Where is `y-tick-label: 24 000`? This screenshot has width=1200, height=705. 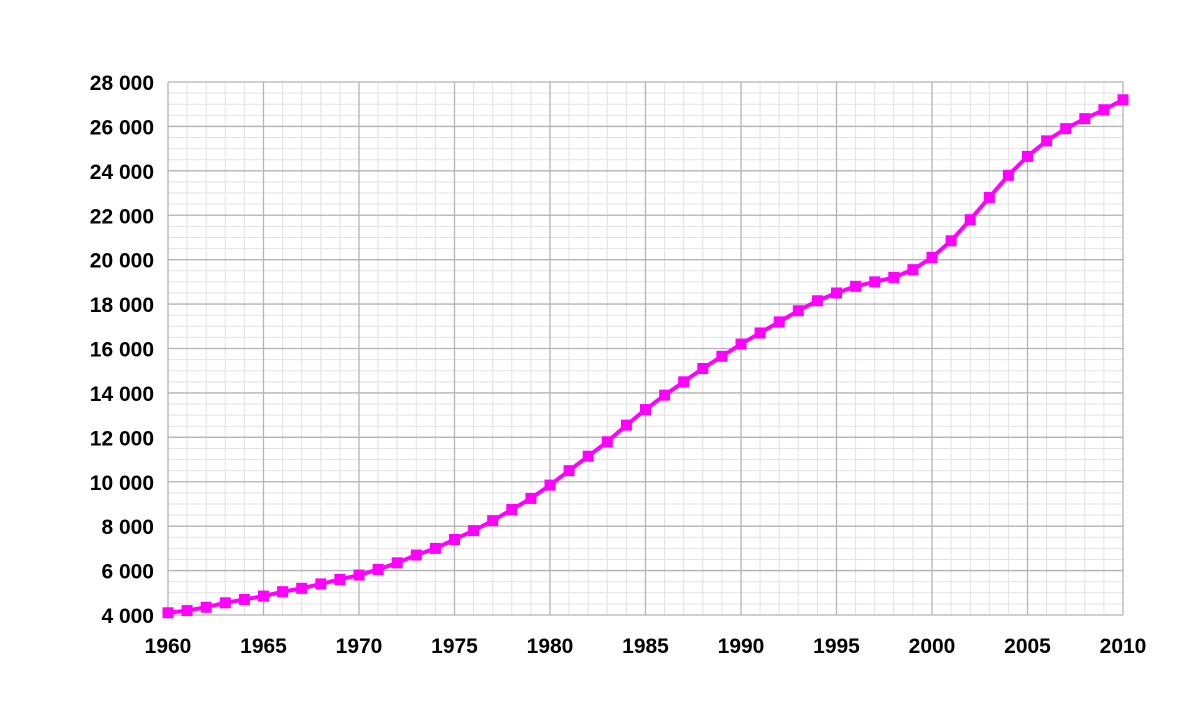 y-tick-label: 24 000 is located at coordinates (122, 172).